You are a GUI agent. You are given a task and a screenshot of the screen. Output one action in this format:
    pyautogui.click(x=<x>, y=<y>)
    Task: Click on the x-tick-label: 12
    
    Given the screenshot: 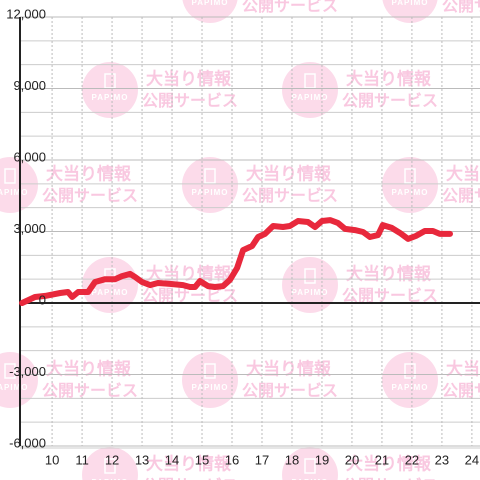 What is the action you would take?
    pyautogui.click(x=112, y=459)
    